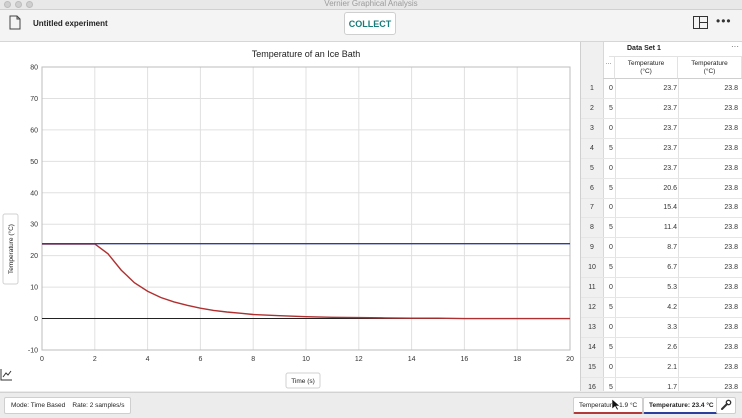 The width and height of the screenshot is (742, 418). What do you see at coordinates (608, 64) in the screenshot?
I see `column-menu-icon: ···` at bounding box center [608, 64].